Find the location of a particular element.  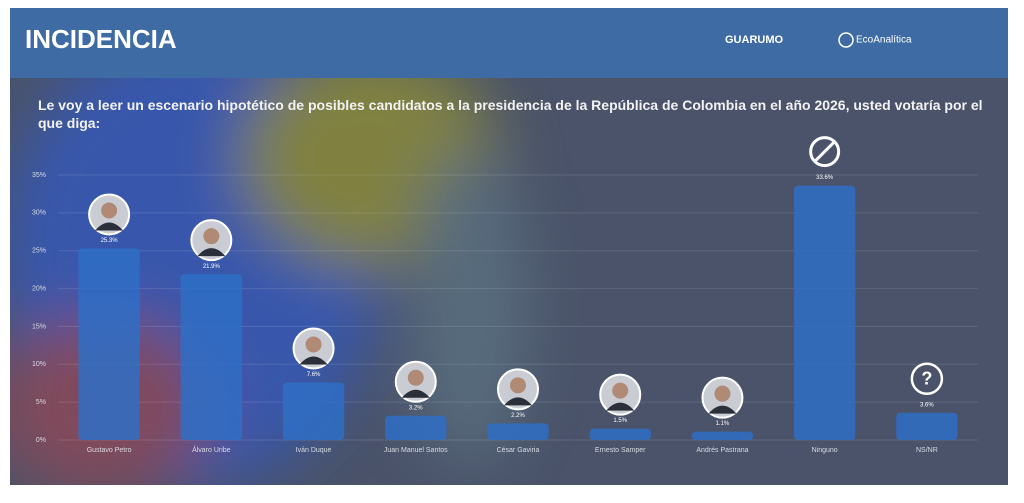

x-tick-label: Ninguno is located at coordinates (825, 450).